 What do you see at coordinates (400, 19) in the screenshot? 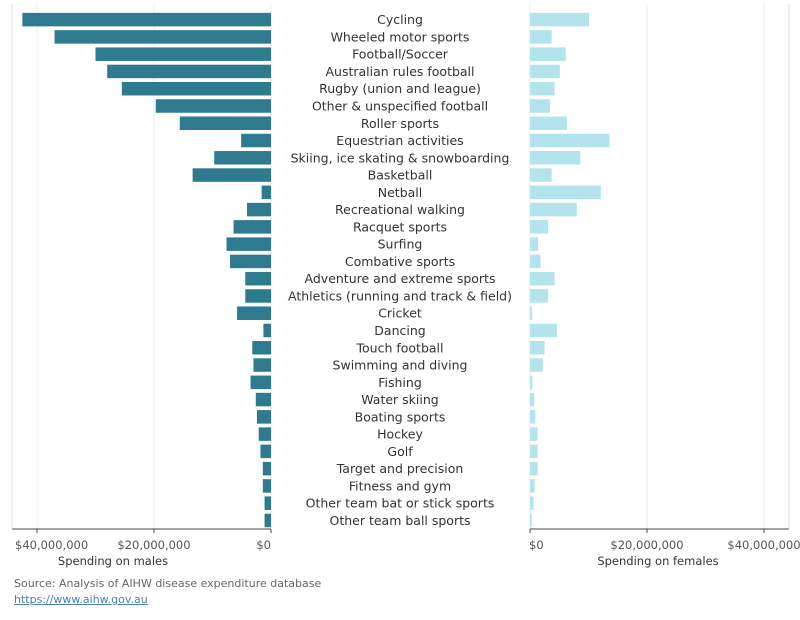
I see `category-label: Cycling` at bounding box center [400, 19].